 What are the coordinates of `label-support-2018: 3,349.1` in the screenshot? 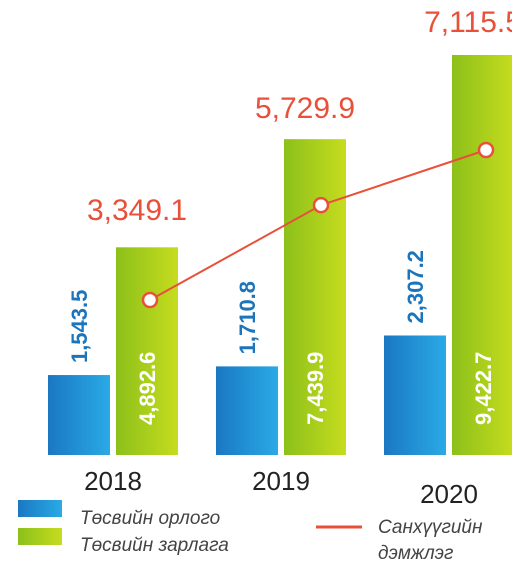 It's located at (137, 210).